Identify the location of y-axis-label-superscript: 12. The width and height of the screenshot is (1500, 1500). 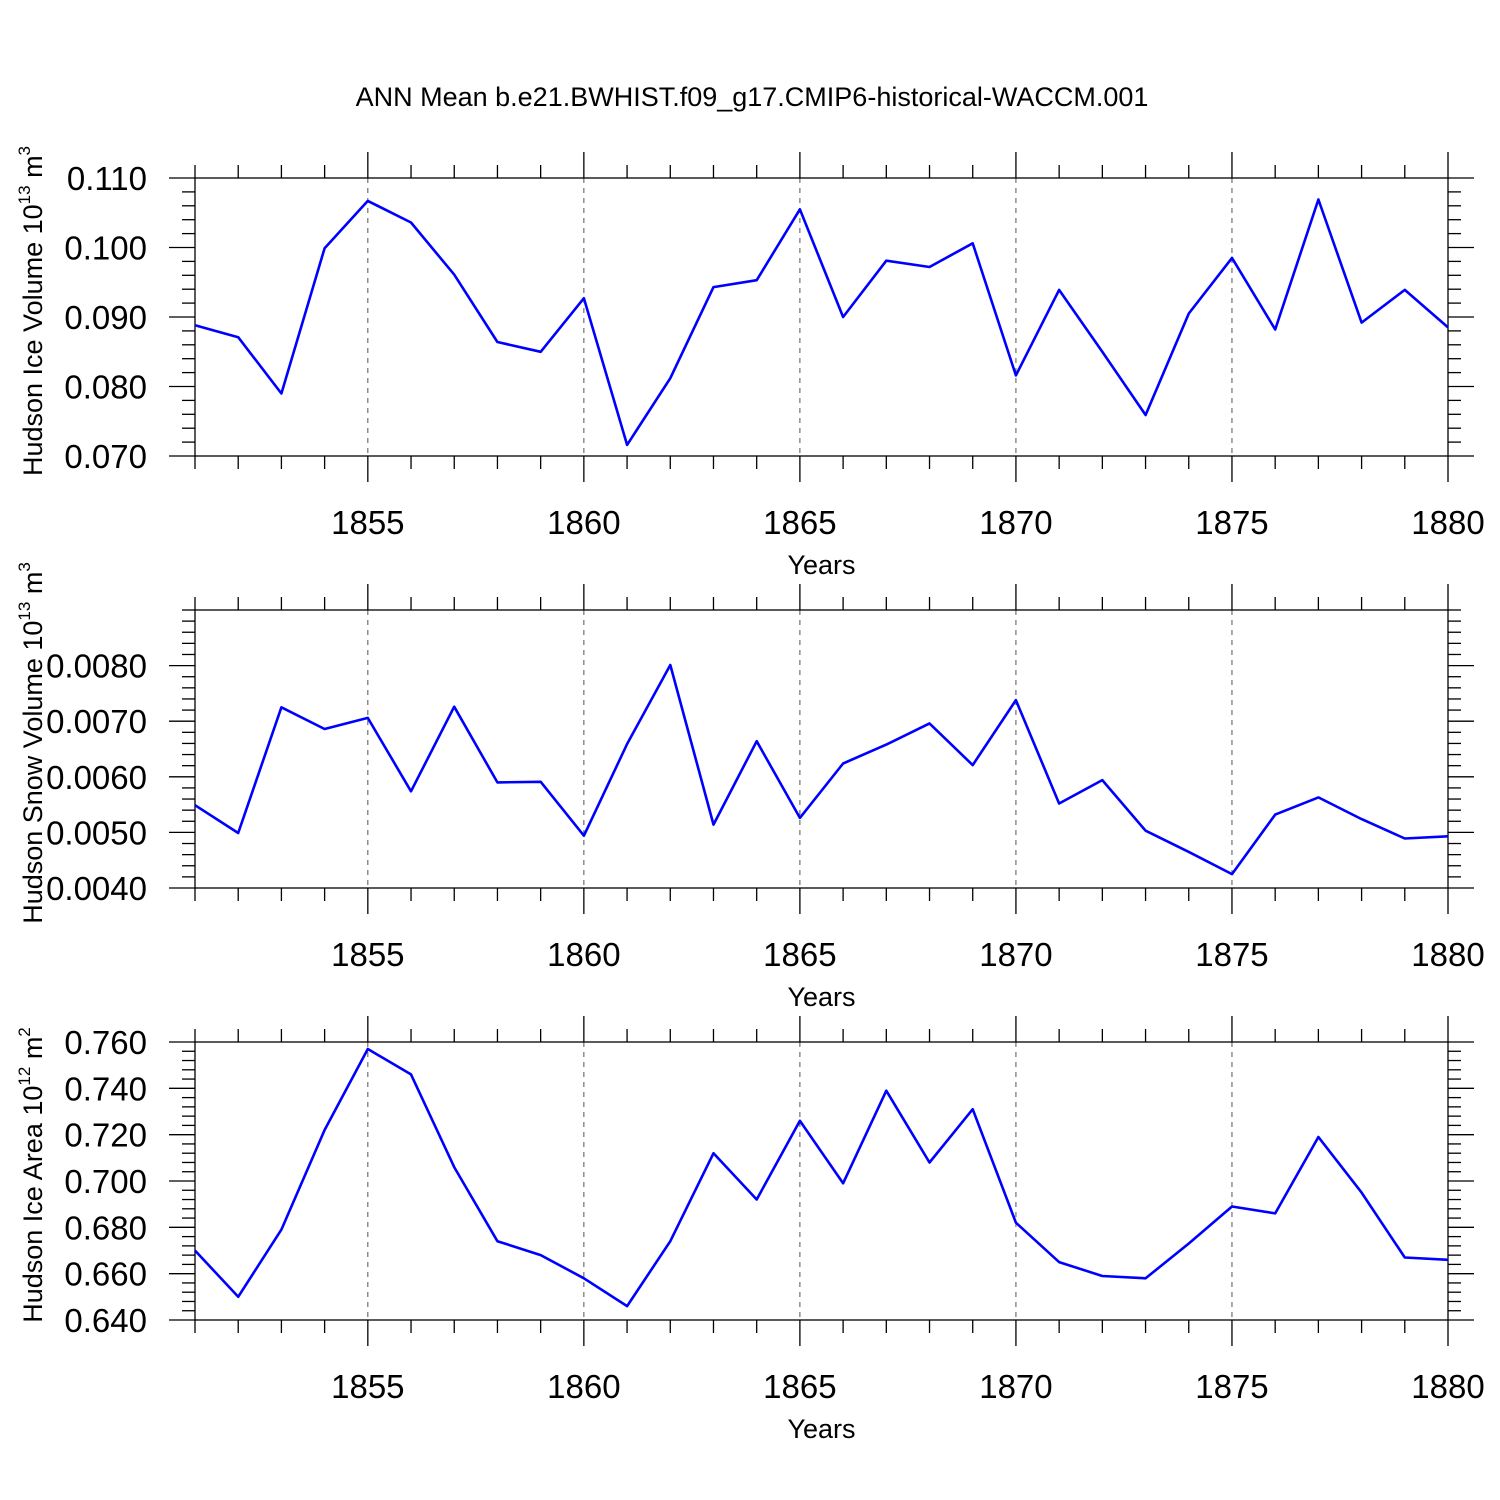
(24, 1076).